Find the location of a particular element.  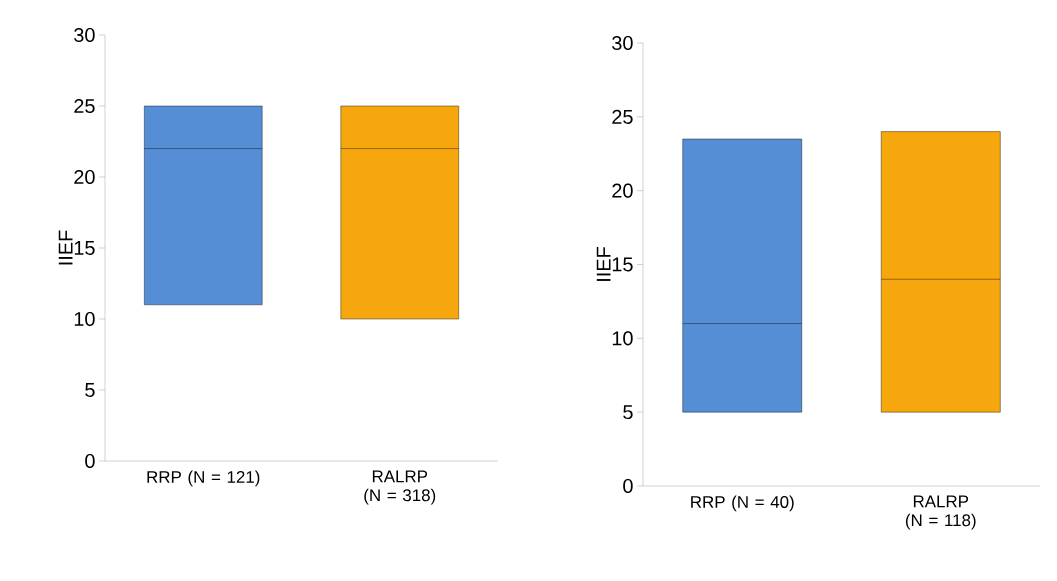

x-tick-label: RALRP (N = 118) is located at coordinates (940, 512).